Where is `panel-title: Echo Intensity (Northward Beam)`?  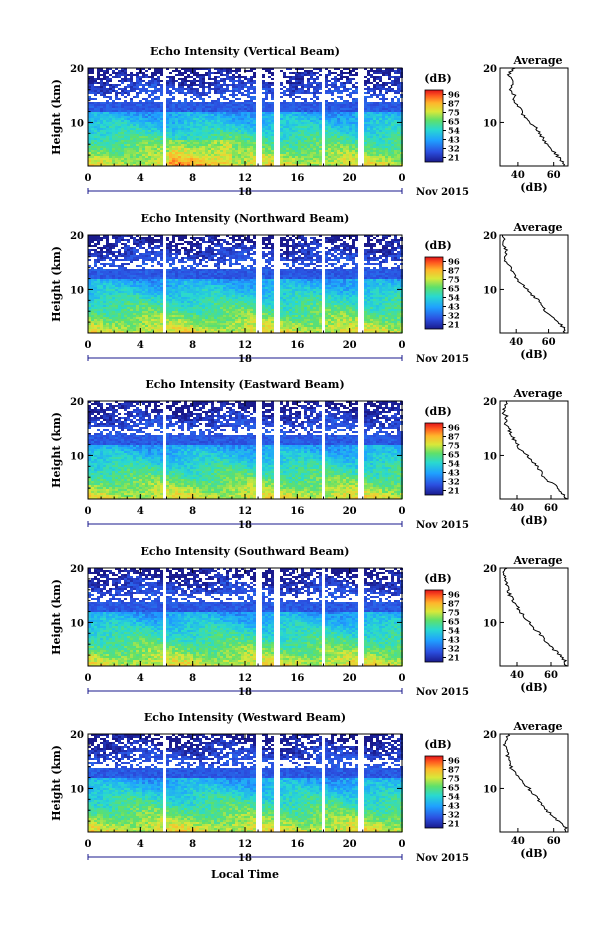
panel-title: Echo Intensity (Northward Beam) is located at coordinates (245, 218).